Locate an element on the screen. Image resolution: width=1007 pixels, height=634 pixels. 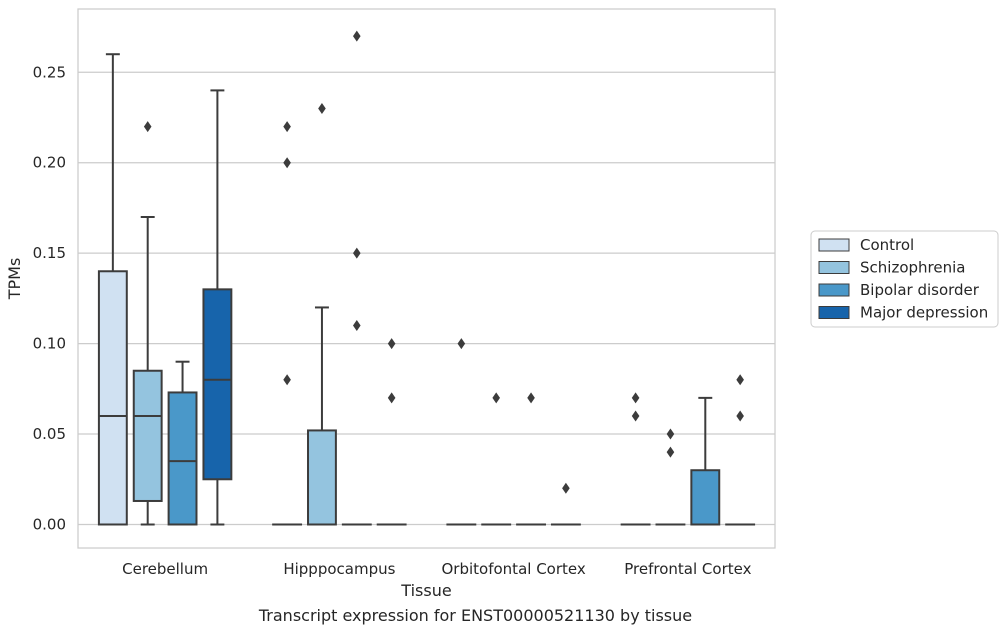
legend-label: Control is located at coordinates (887, 245).